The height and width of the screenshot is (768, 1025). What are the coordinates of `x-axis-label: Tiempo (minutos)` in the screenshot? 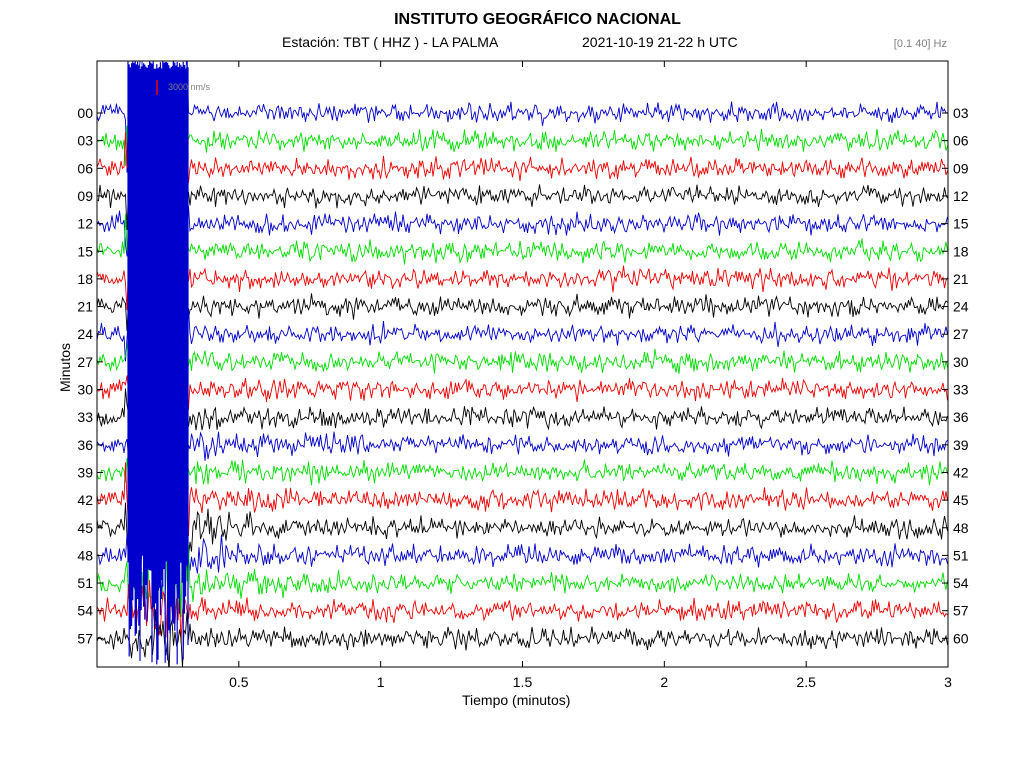 It's located at (516, 700).